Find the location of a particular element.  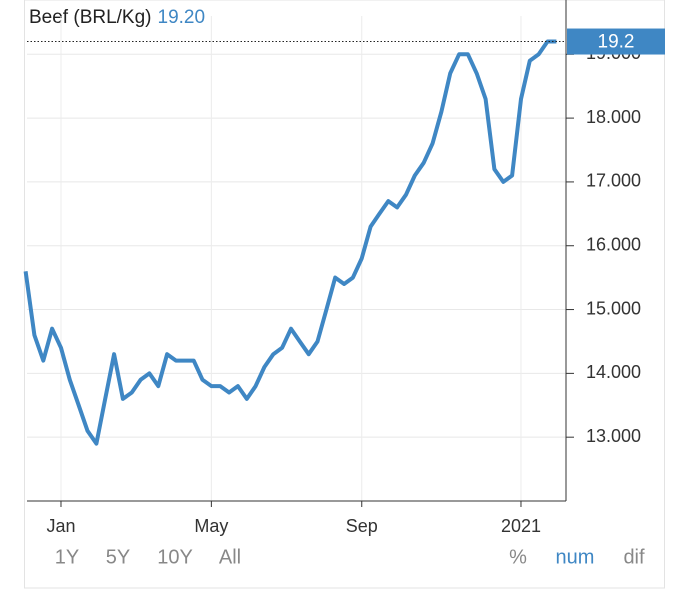

x-tick-label: May is located at coordinates (211, 526).